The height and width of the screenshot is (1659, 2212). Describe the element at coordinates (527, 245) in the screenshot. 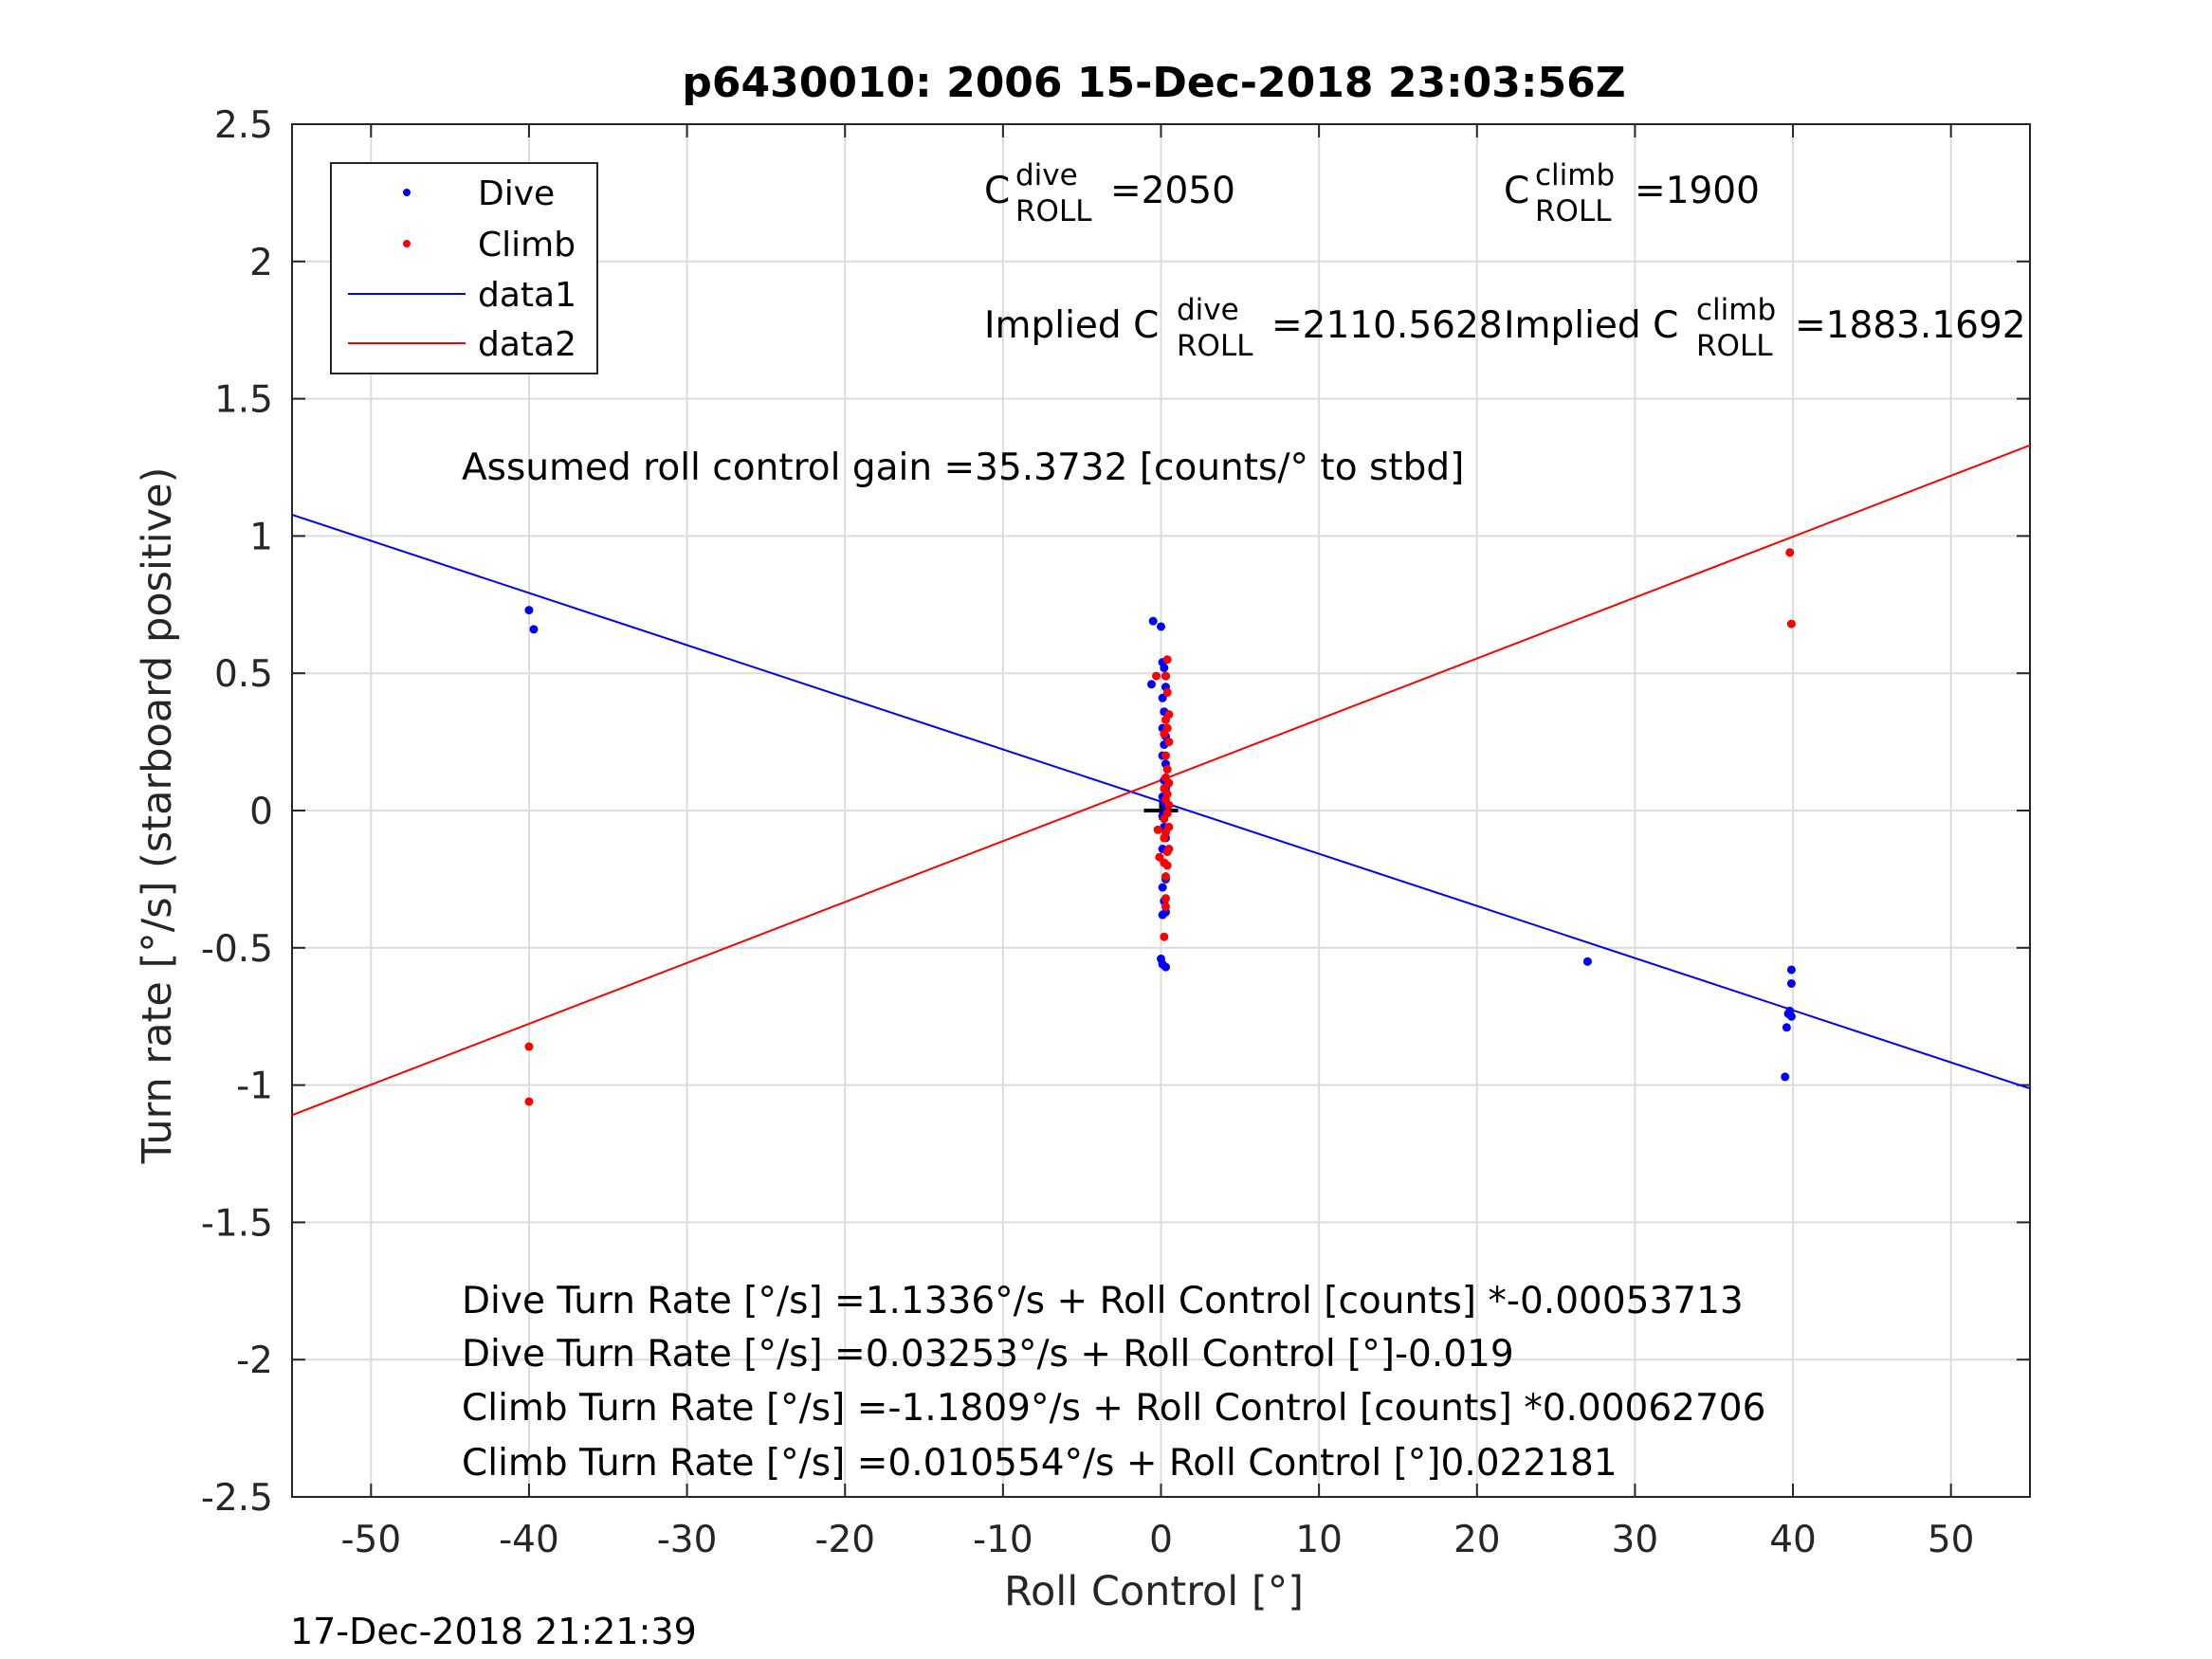

I see `legend-label-climb: Climb` at that location.